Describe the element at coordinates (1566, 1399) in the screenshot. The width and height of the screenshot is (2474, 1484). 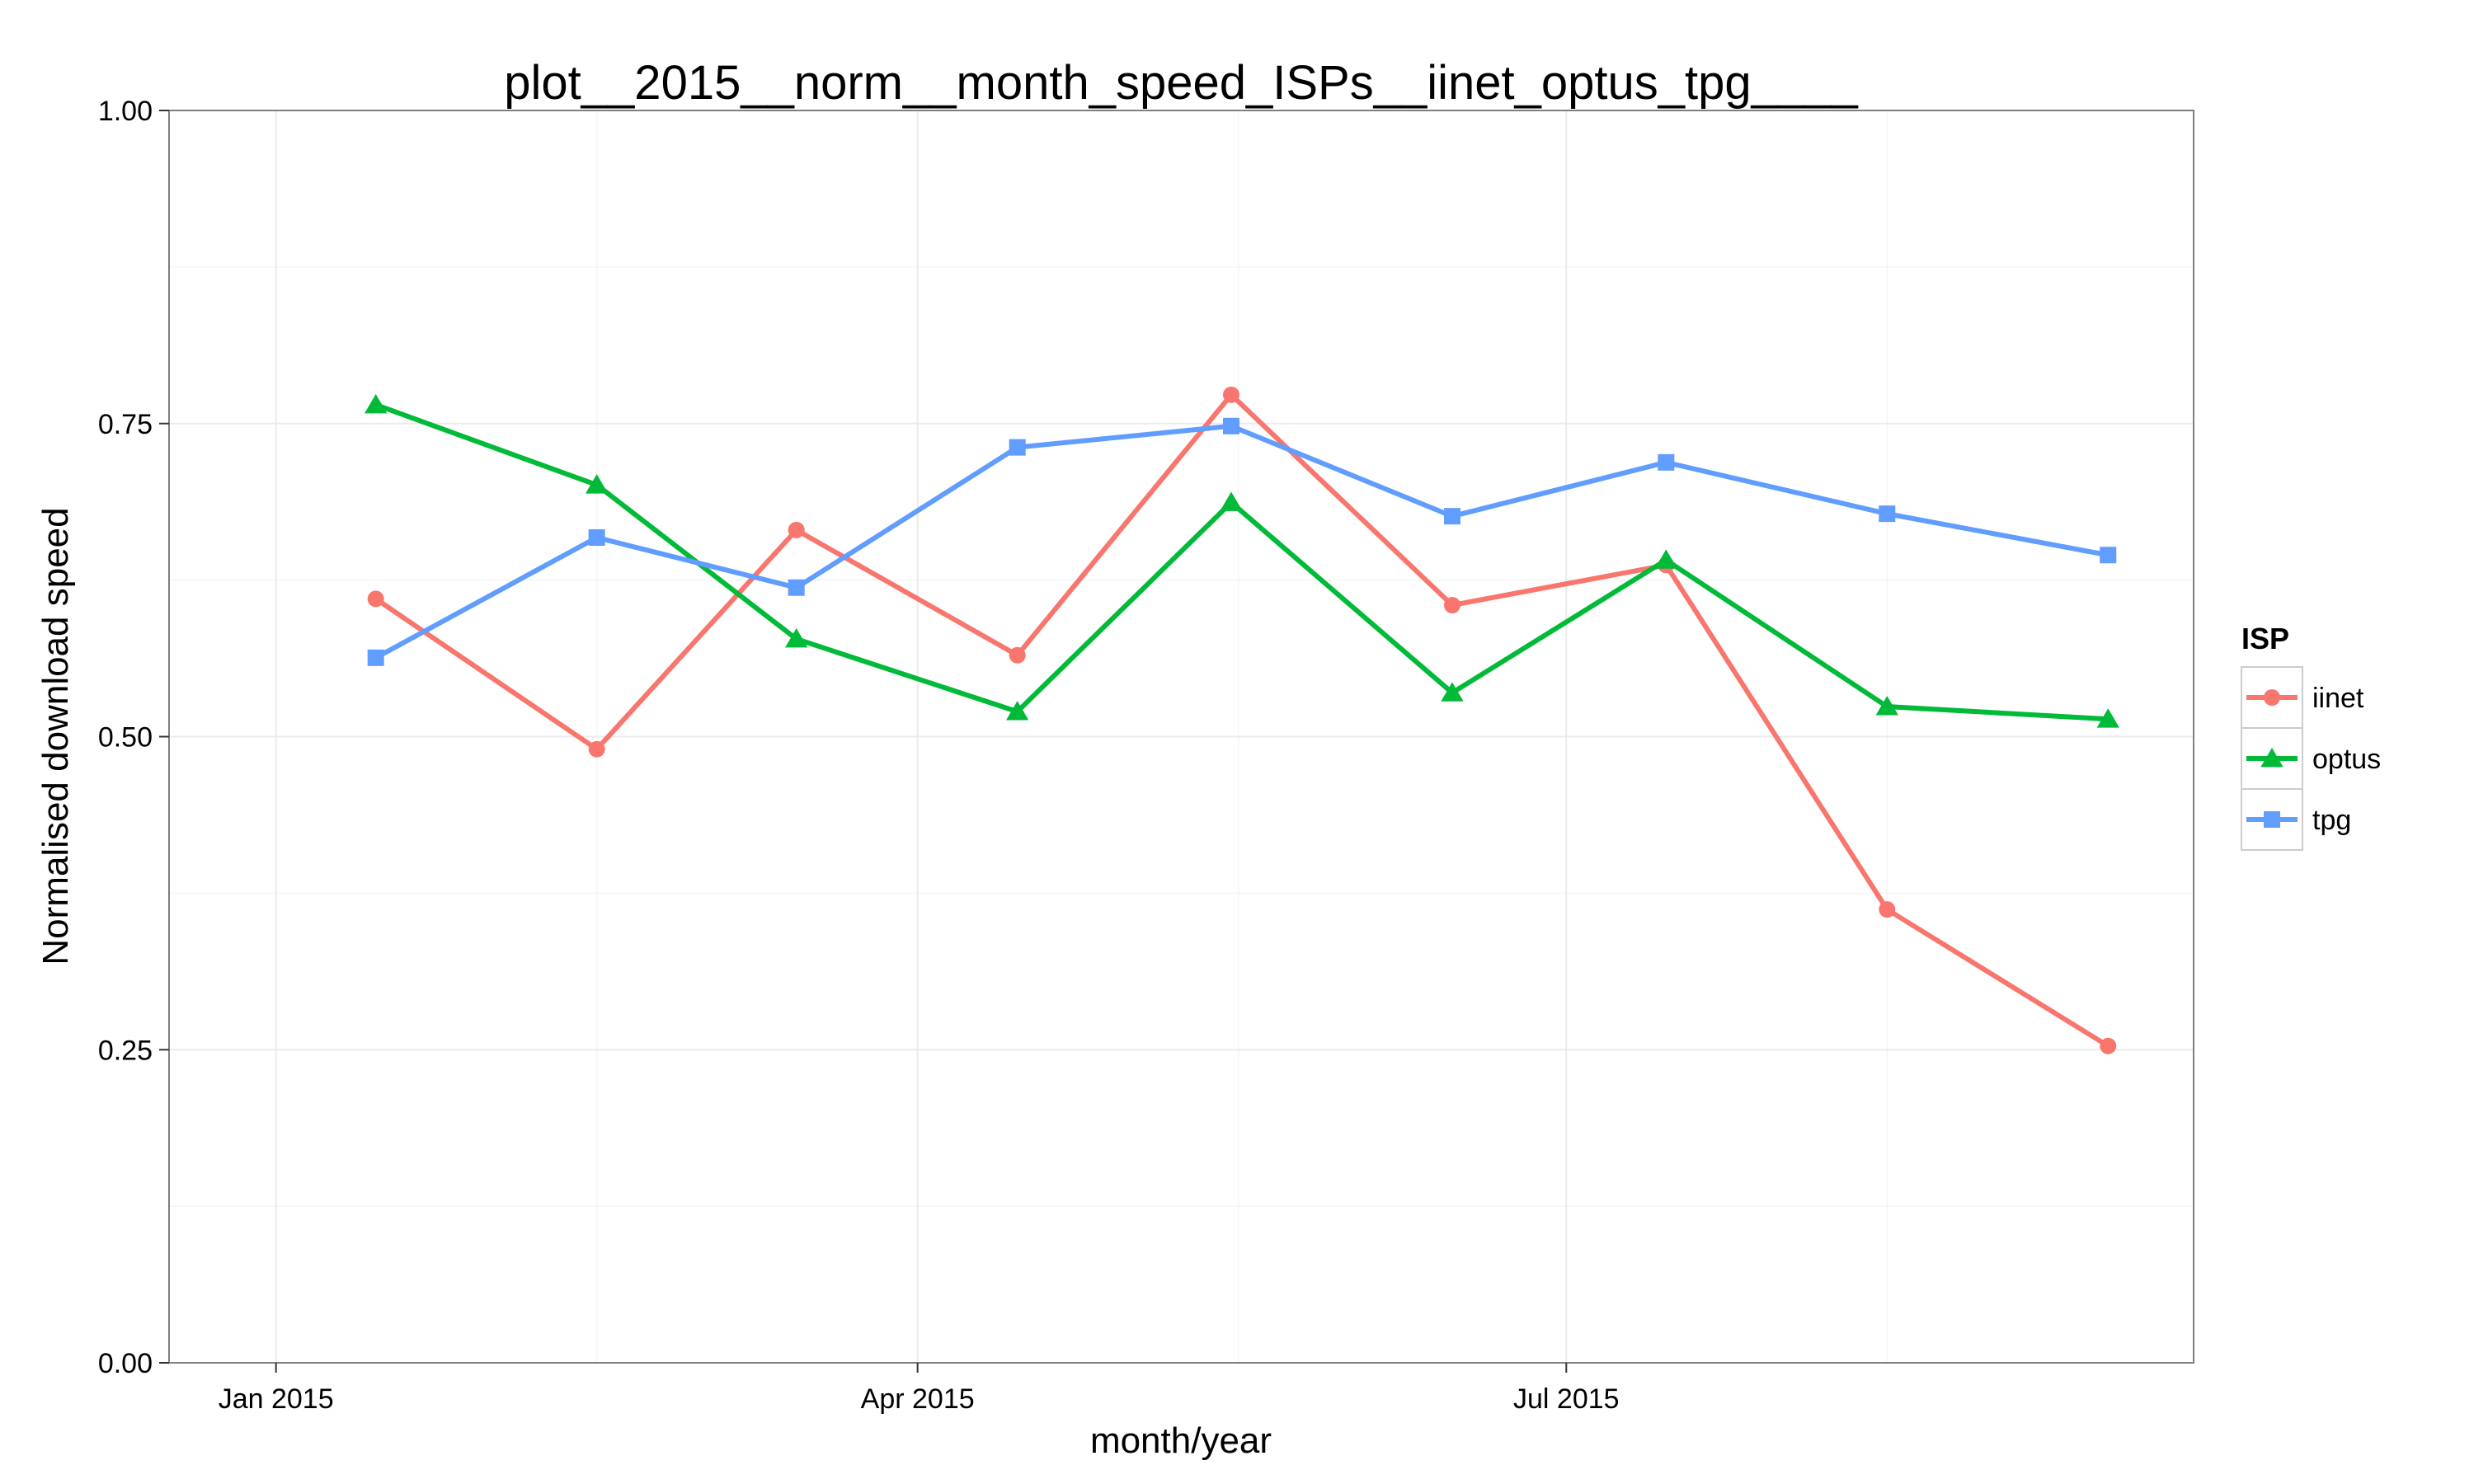
I see `x-tick-label: Jul 2015` at that location.